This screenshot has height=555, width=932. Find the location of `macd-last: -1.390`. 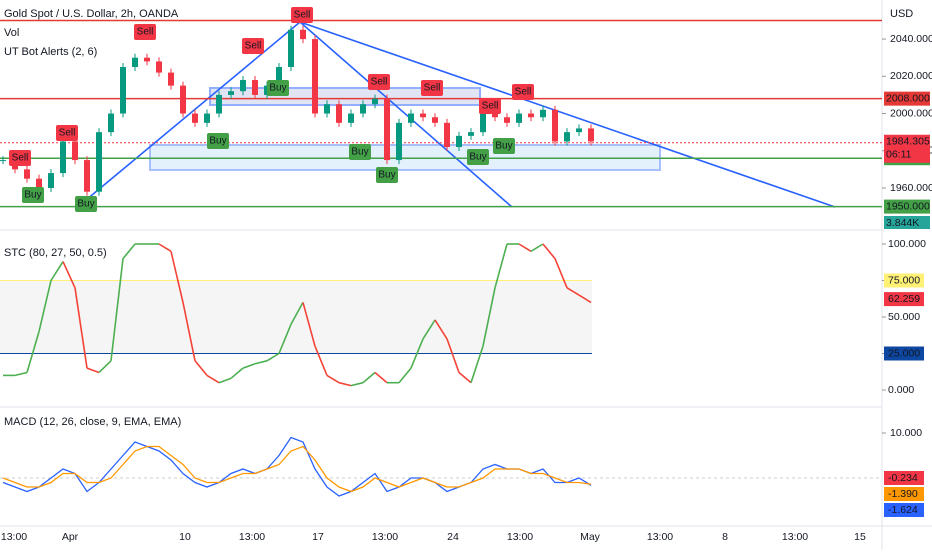

macd-last: -1.390 is located at coordinates (903, 494).